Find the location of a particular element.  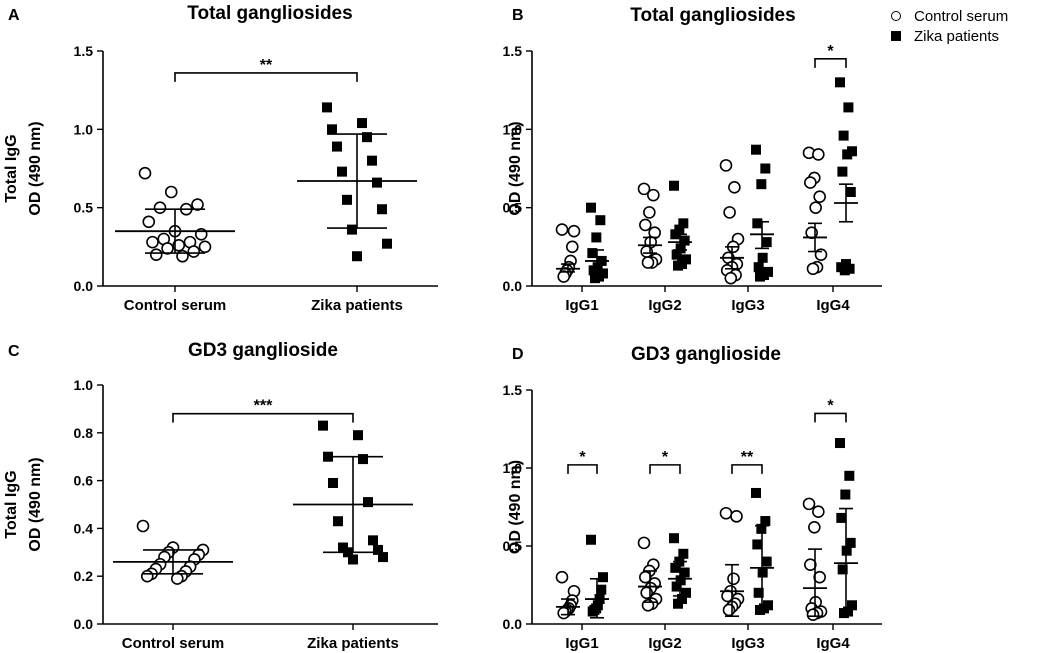

panel-letter: B is located at coordinates (518, 15).